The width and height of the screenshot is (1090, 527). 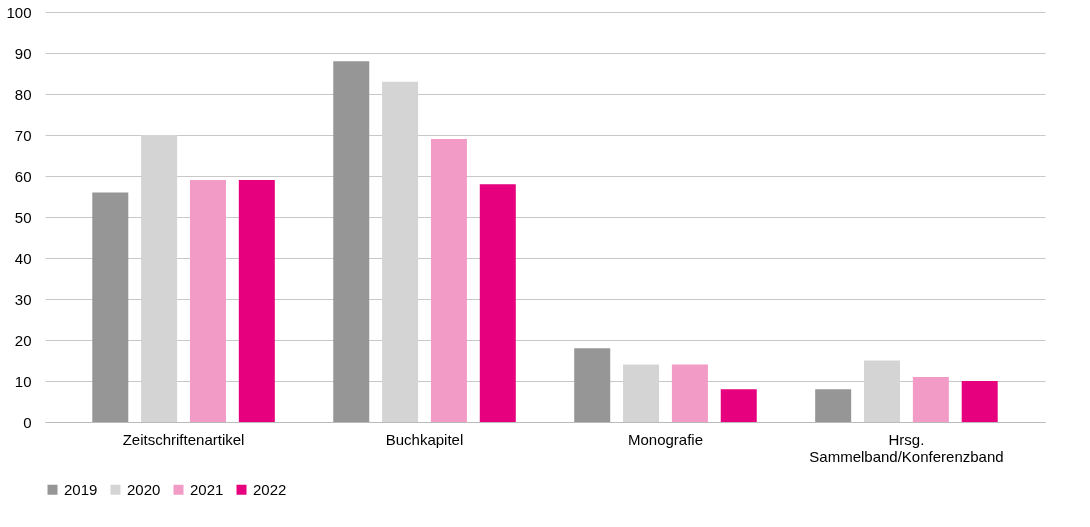 What do you see at coordinates (23, 53) in the screenshot?
I see `y-tick-label: 90` at bounding box center [23, 53].